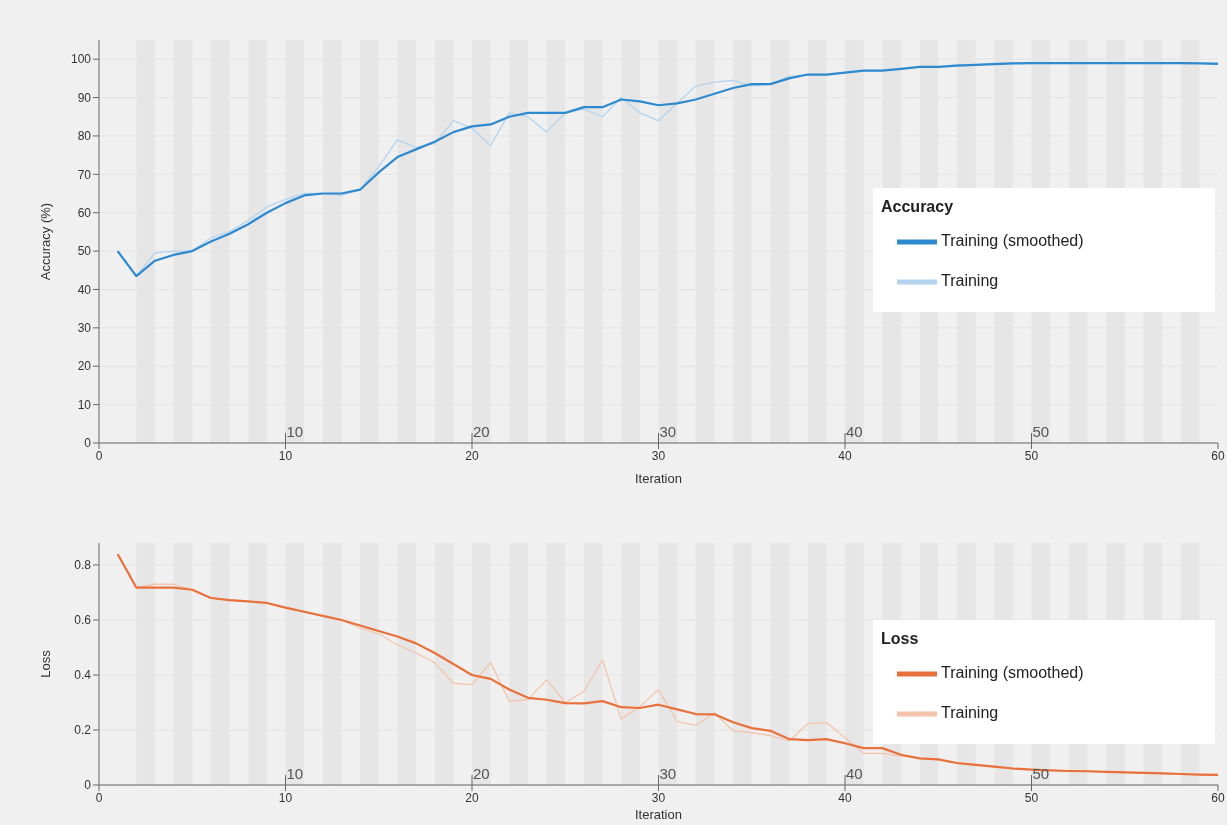 Image resolution: width=1227 pixels, height=825 pixels. What do you see at coordinates (1041, 431) in the screenshot?
I see `annotation: 50` at bounding box center [1041, 431].